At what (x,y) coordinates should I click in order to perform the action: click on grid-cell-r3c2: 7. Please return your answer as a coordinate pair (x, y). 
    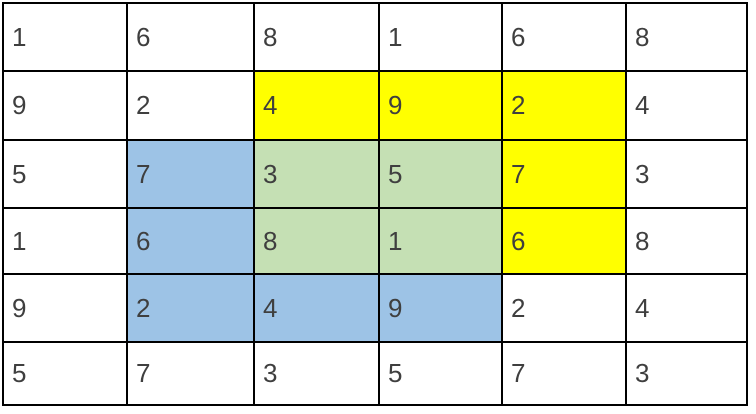
    Looking at the image, I should click on (190, 174).